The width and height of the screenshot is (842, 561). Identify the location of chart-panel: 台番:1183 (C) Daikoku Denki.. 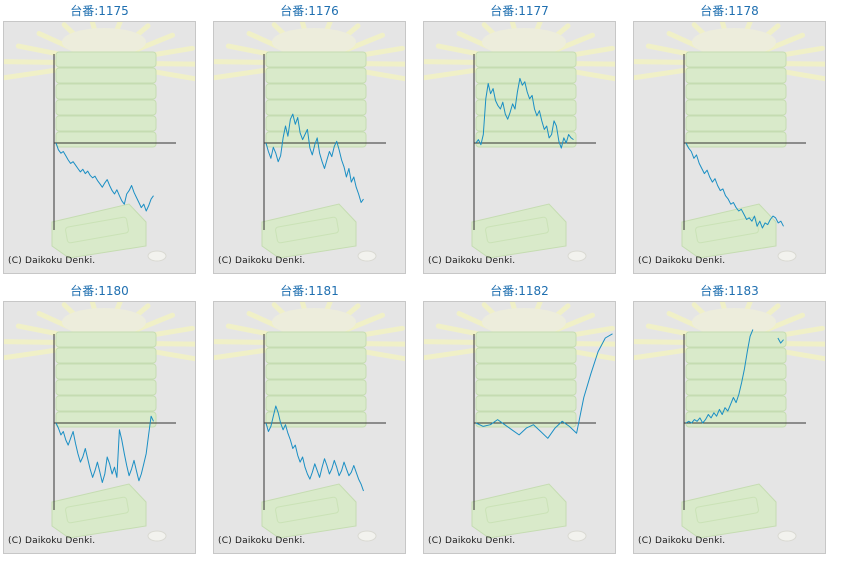
(729, 417).